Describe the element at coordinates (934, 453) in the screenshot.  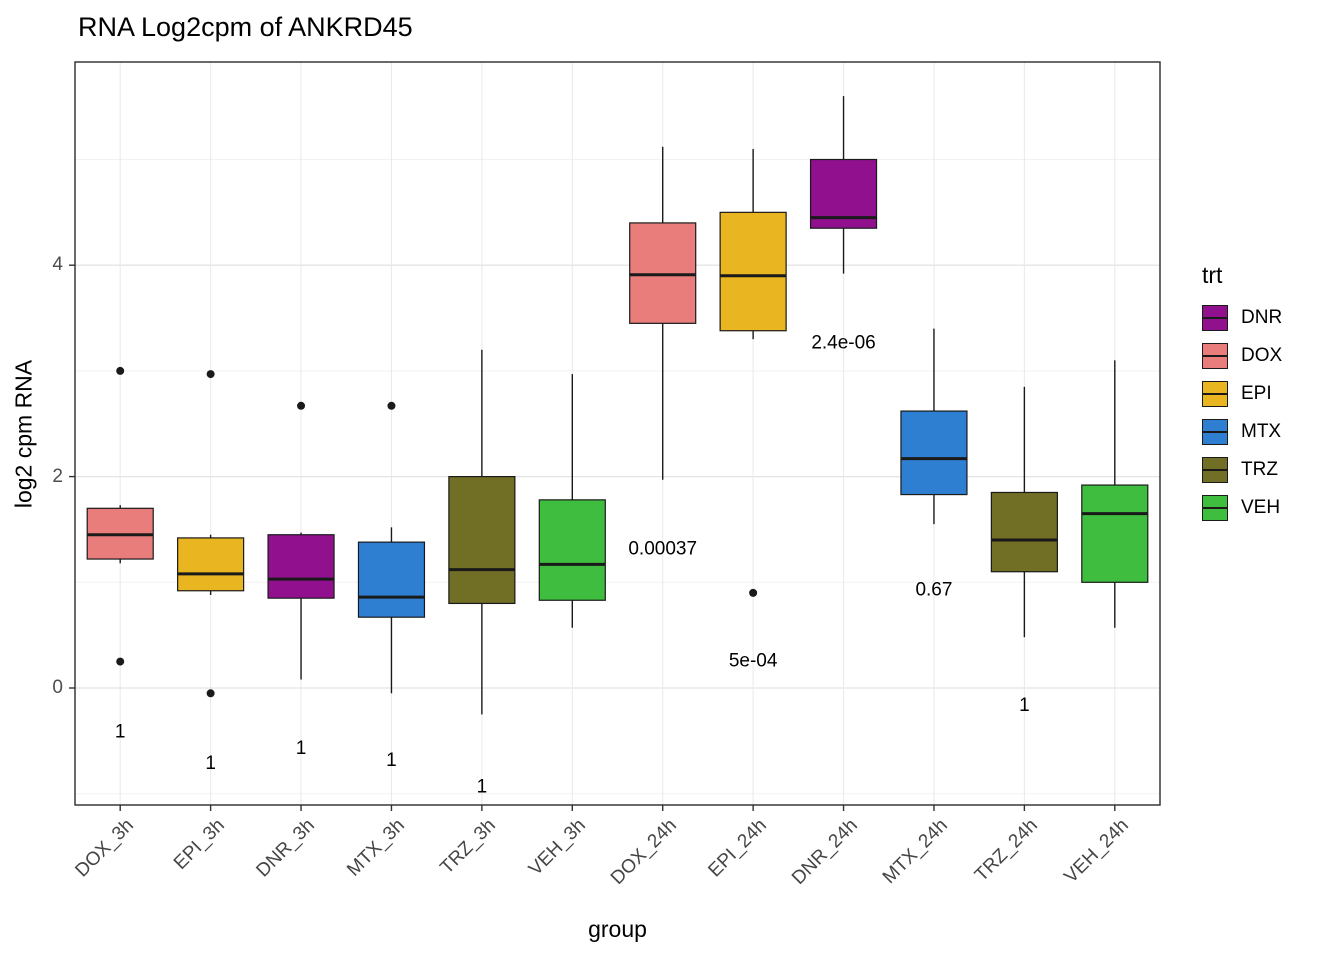
I see `box-MTX_24h` at that location.